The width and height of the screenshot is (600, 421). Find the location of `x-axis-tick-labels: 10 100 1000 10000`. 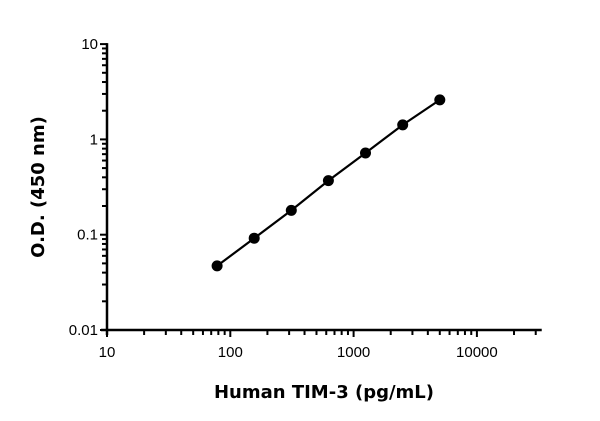

x-axis-tick-labels: 10 100 1000 10000 is located at coordinates (298, 352).